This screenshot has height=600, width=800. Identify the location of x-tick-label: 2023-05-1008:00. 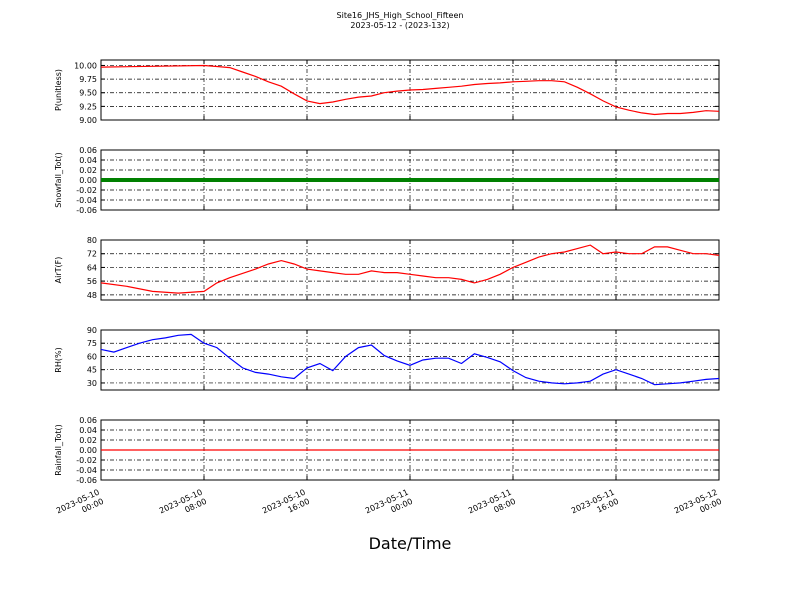
(183, 506).